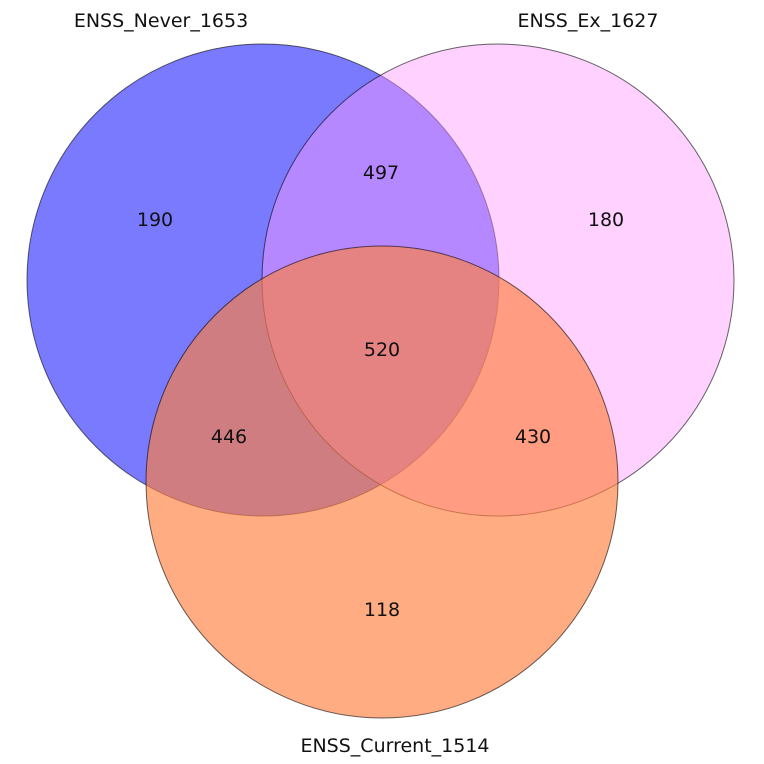  I want to click on region-count-current-only: 118, so click(382, 610).